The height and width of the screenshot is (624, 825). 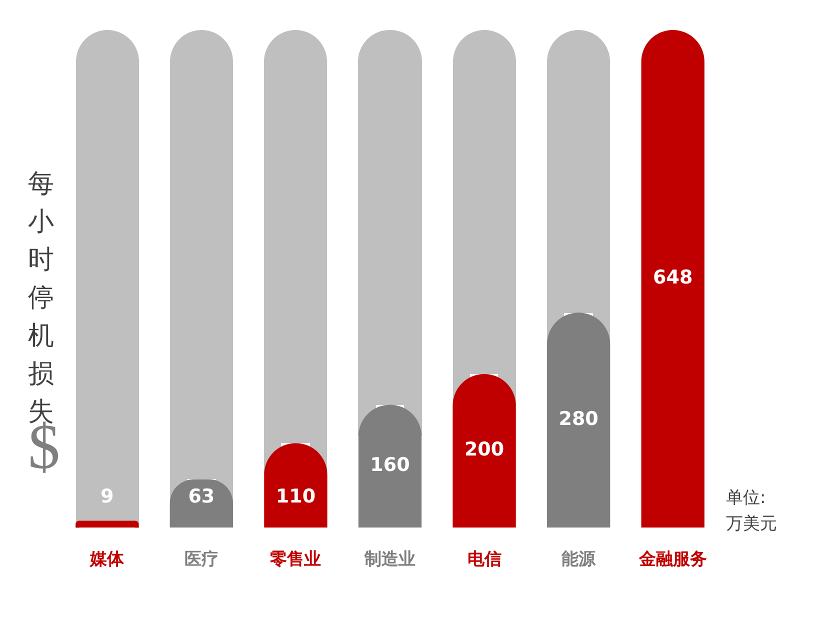 I want to click on data-label: 280, so click(x=578, y=419).